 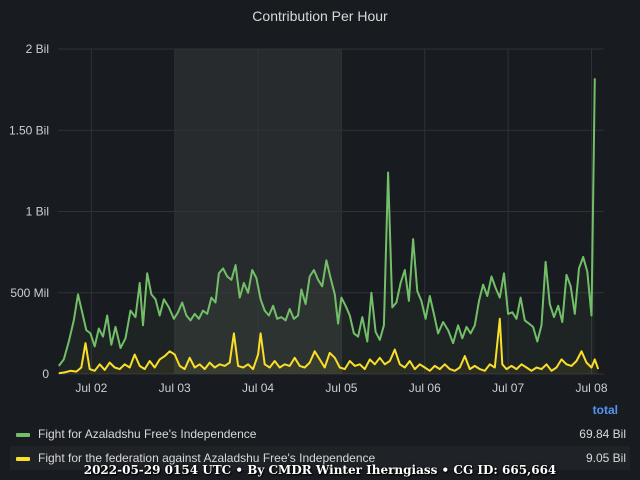 What do you see at coordinates (605, 410) in the screenshot?
I see `legend-total-header: total` at bounding box center [605, 410].